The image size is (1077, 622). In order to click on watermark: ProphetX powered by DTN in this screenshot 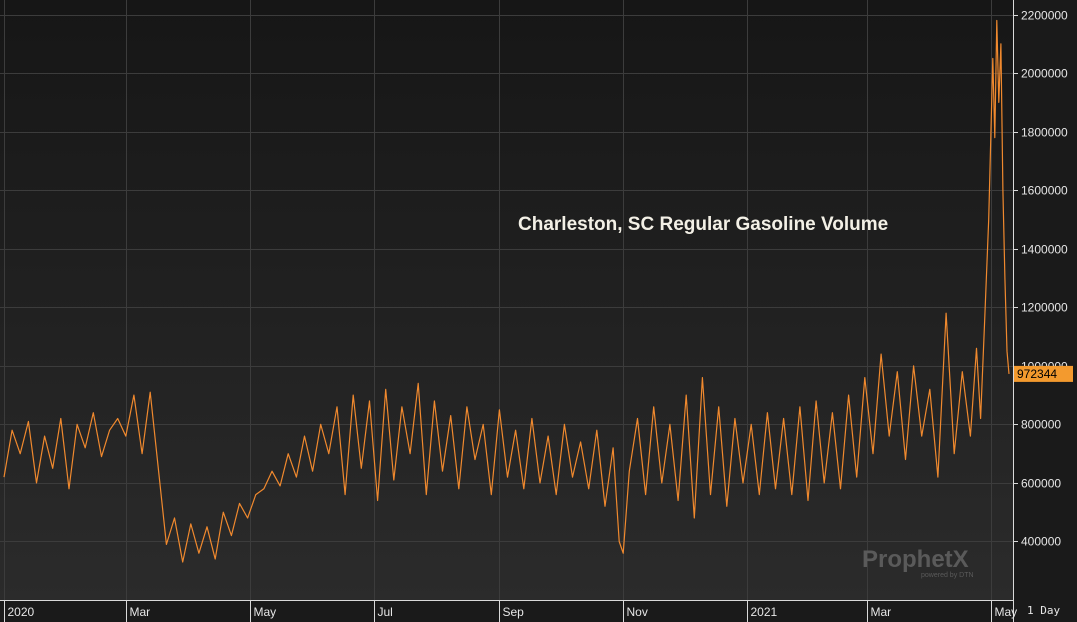, I will do `click(918, 562)`.